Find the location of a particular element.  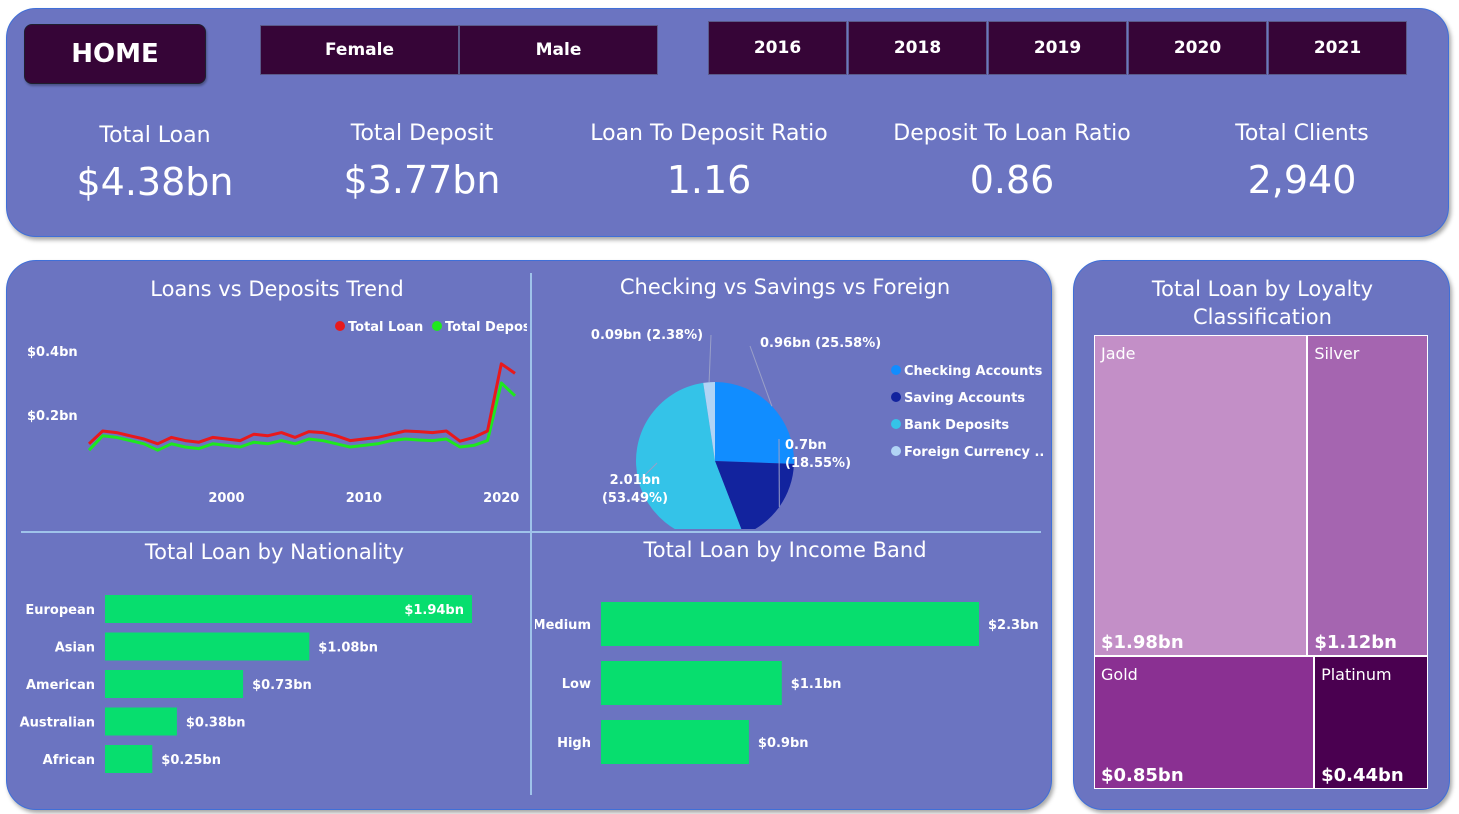

legend-label-0: Total Loan is located at coordinates (385, 327).